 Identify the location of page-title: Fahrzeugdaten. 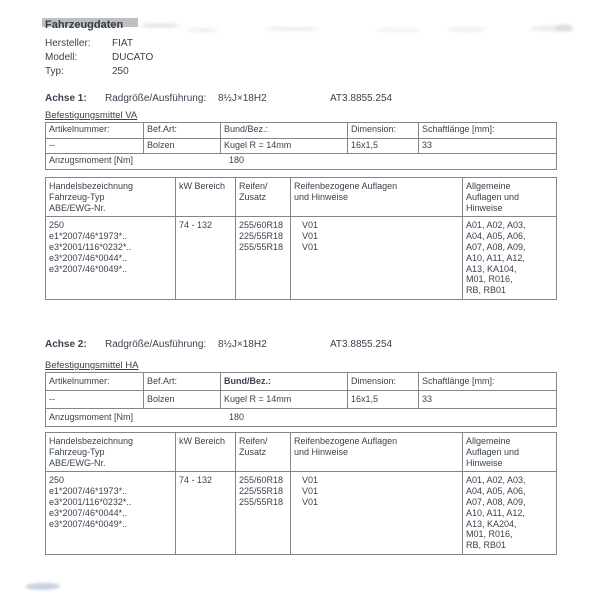
(84, 25).